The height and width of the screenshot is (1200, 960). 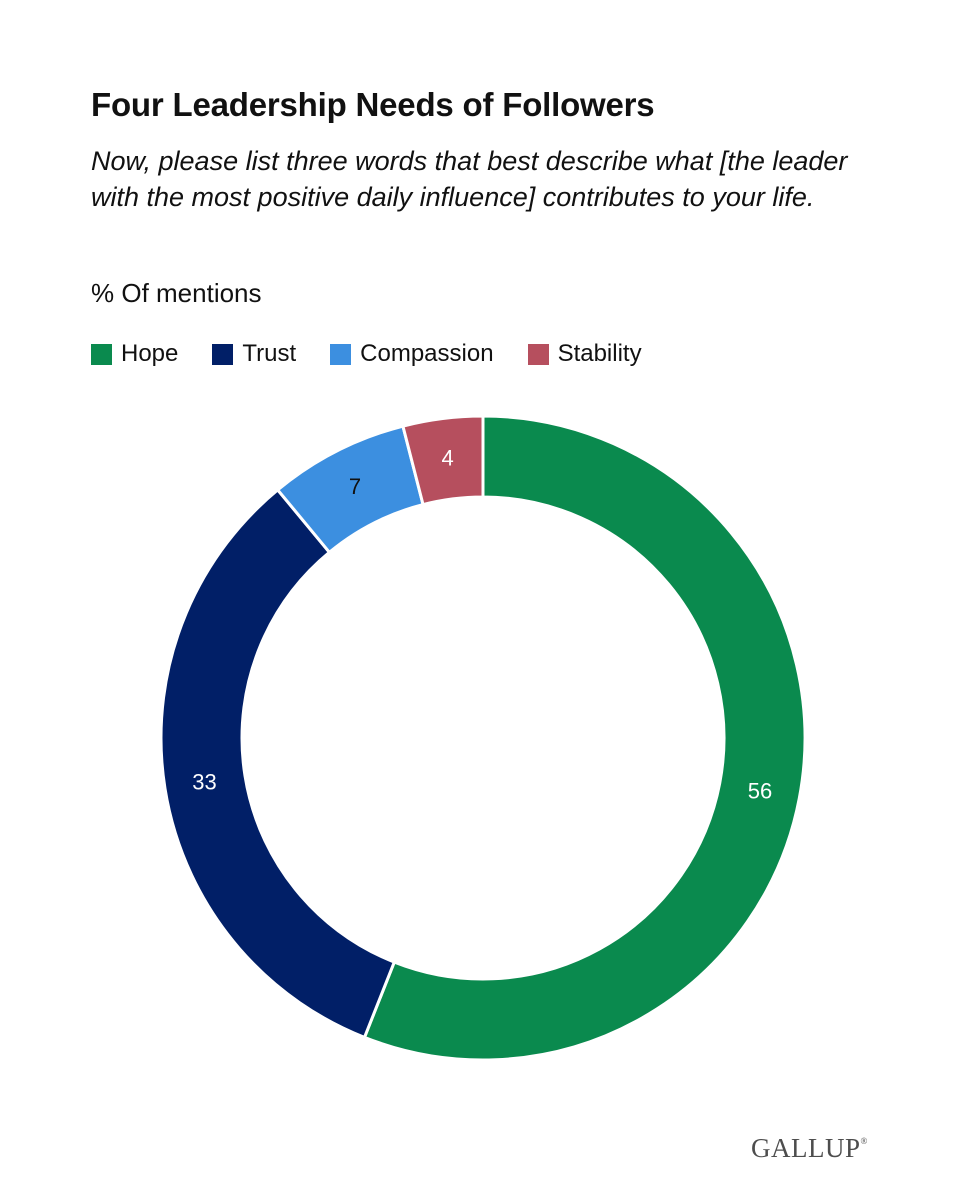 I want to click on legend-item-trust: Trust, so click(x=254, y=354).